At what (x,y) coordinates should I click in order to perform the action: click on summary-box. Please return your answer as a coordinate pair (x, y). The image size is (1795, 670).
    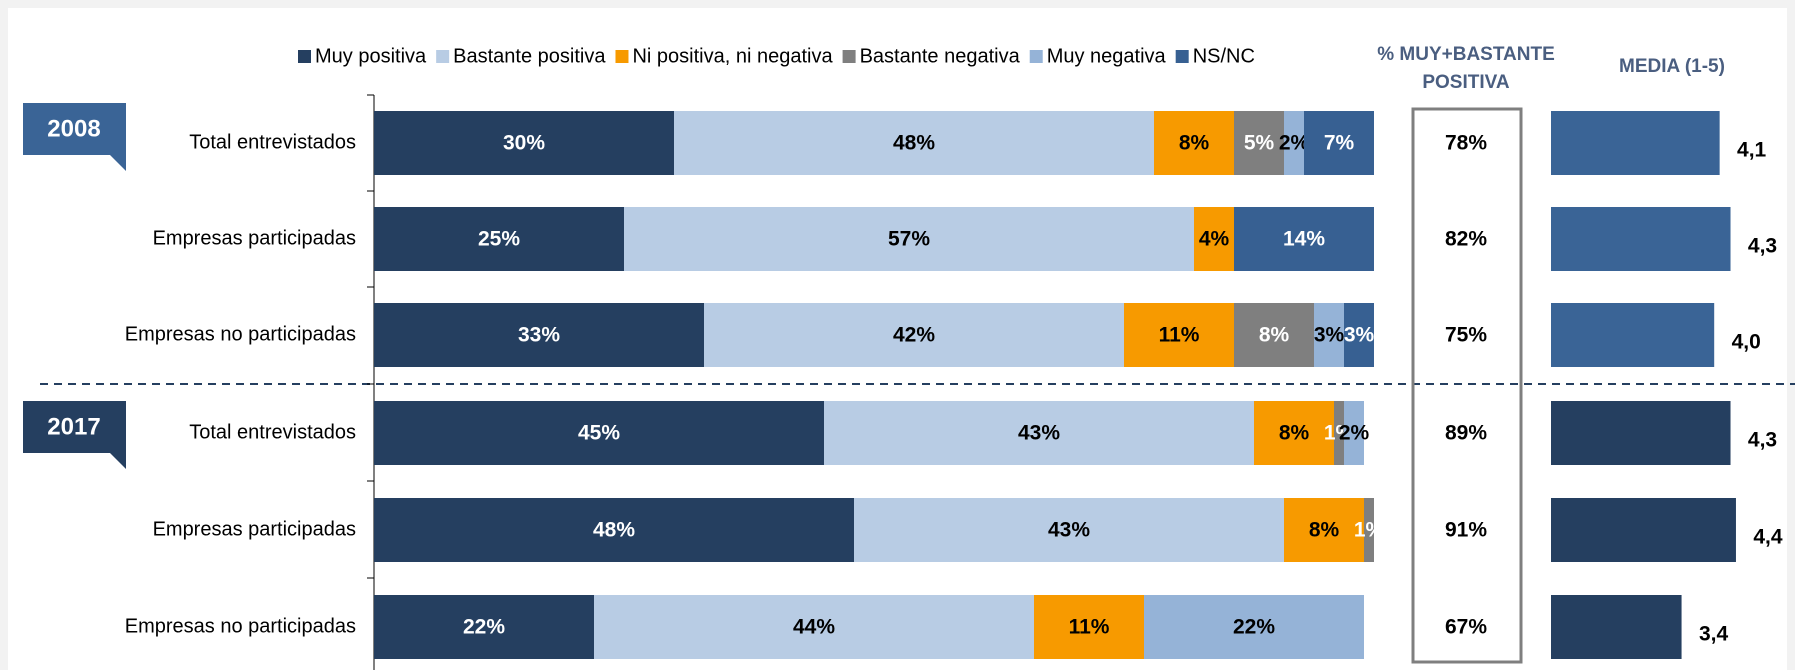
    Looking at the image, I should click on (1467, 385).